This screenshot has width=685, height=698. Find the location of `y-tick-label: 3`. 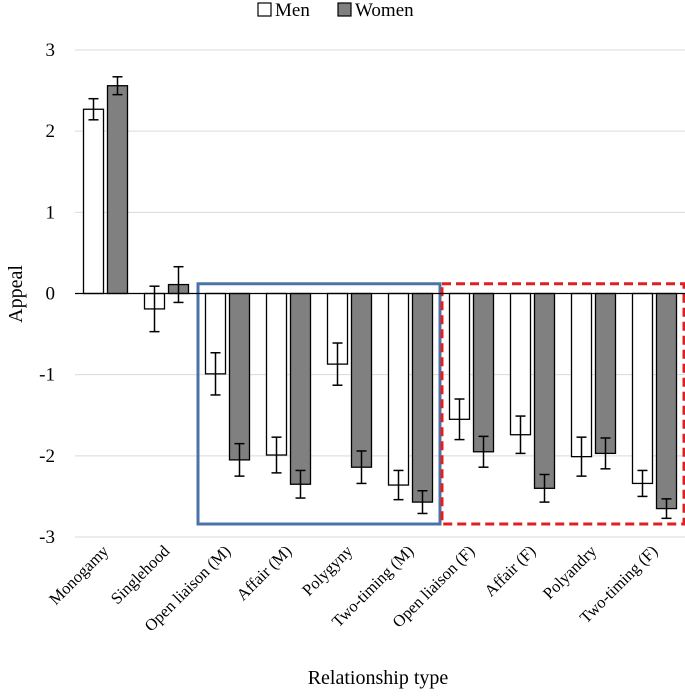

y-tick-label: 3 is located at coordinates (51, 50).